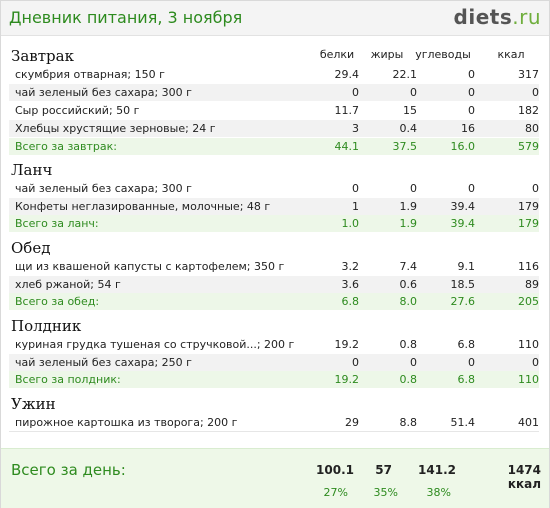  I want to click on carbs-total: 27.6, so click(463, 301).